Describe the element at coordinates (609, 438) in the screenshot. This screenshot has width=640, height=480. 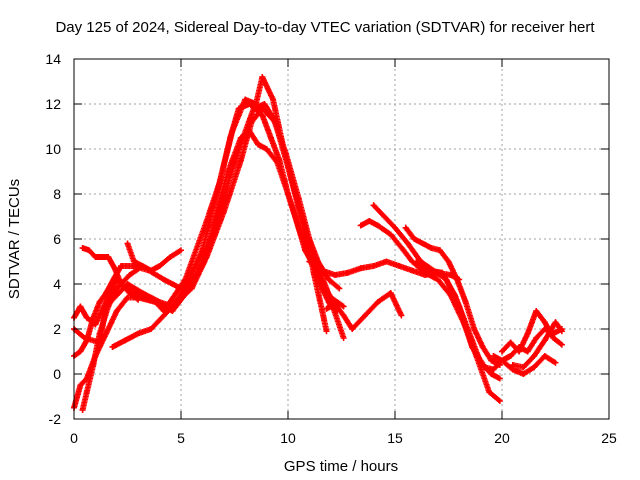
I see `x-tick-label: 25` at that location.